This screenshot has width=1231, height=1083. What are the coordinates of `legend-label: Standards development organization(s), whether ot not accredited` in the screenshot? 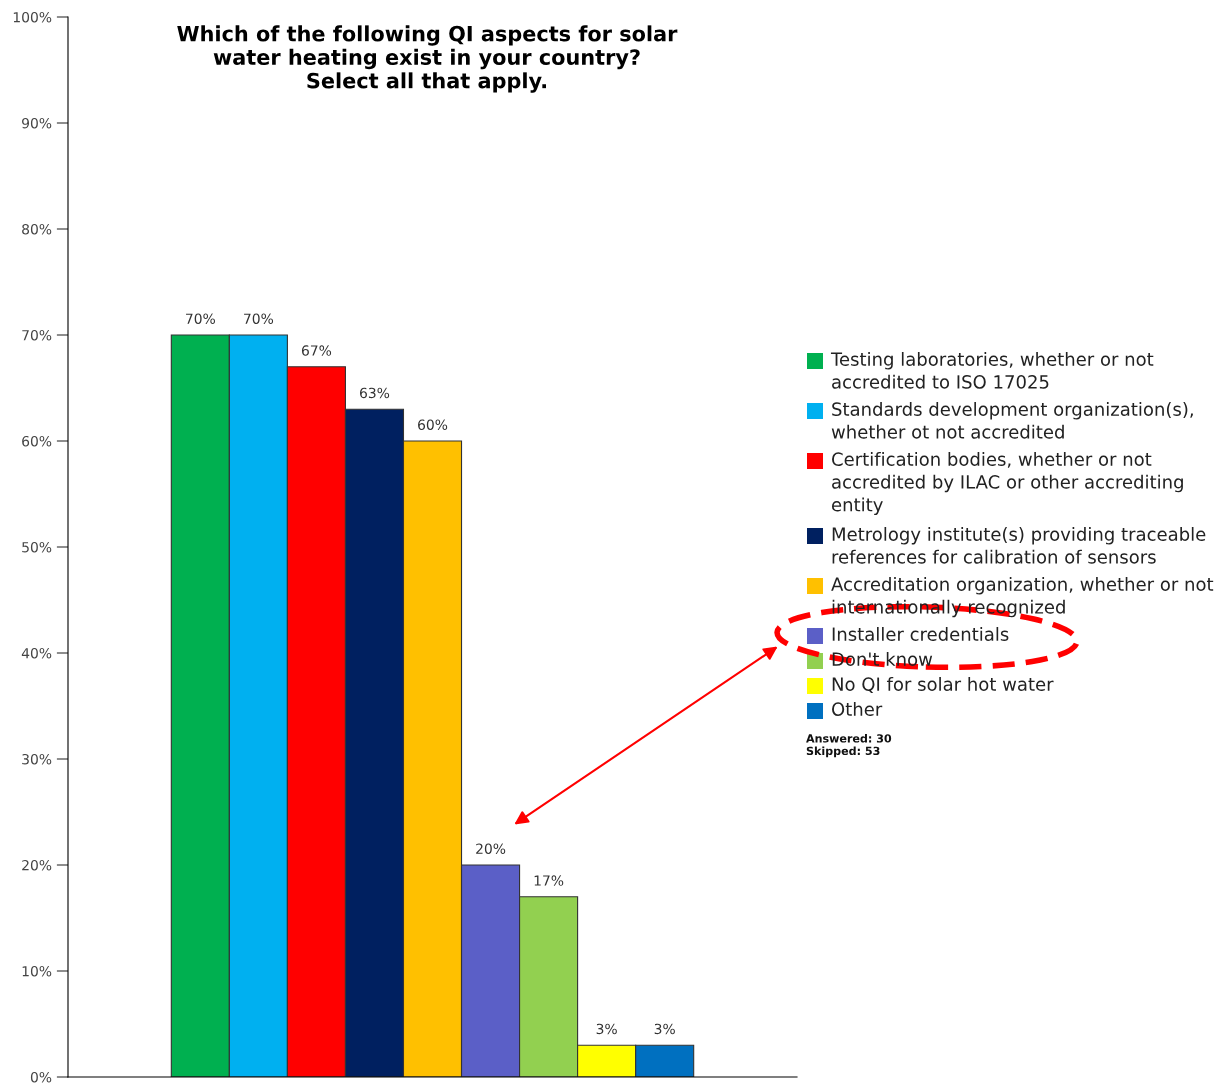 It's located at (1012, 420).